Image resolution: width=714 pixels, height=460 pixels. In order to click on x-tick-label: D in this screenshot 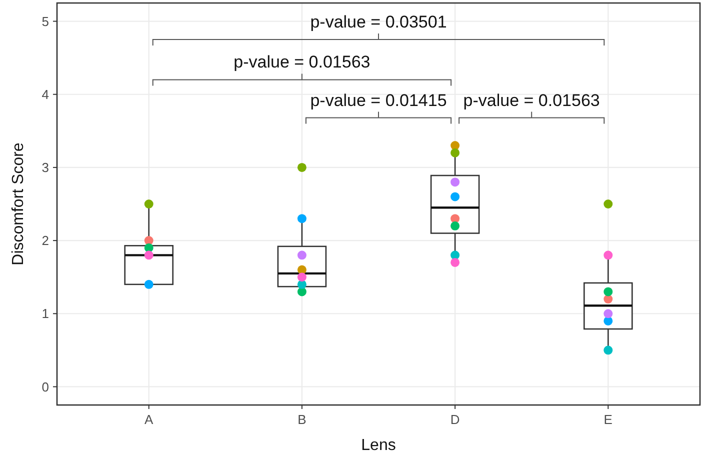, I will do `click(455, 419)`.